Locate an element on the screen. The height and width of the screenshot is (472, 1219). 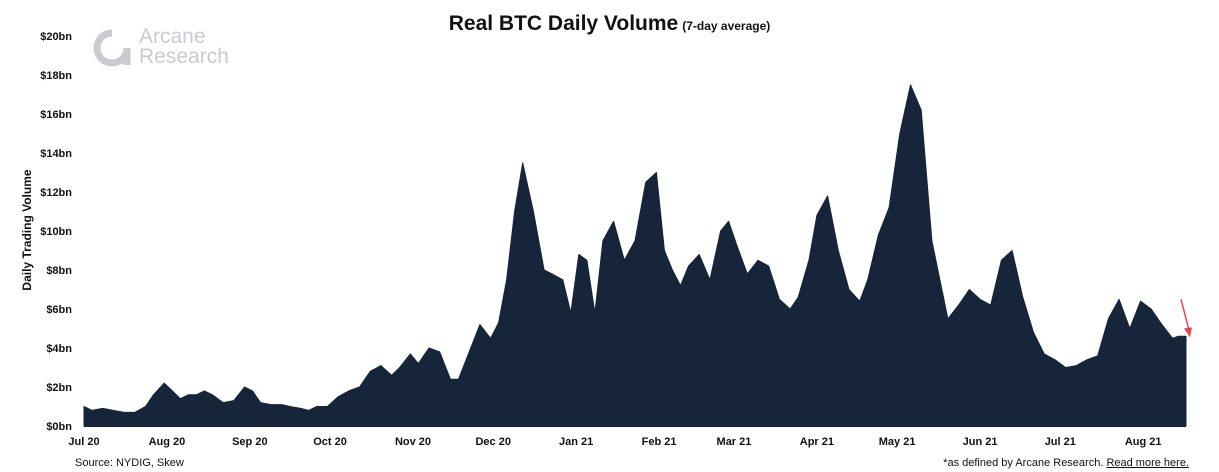
x-tick-label: Jul 21 is located at coordinates (1060, 442).